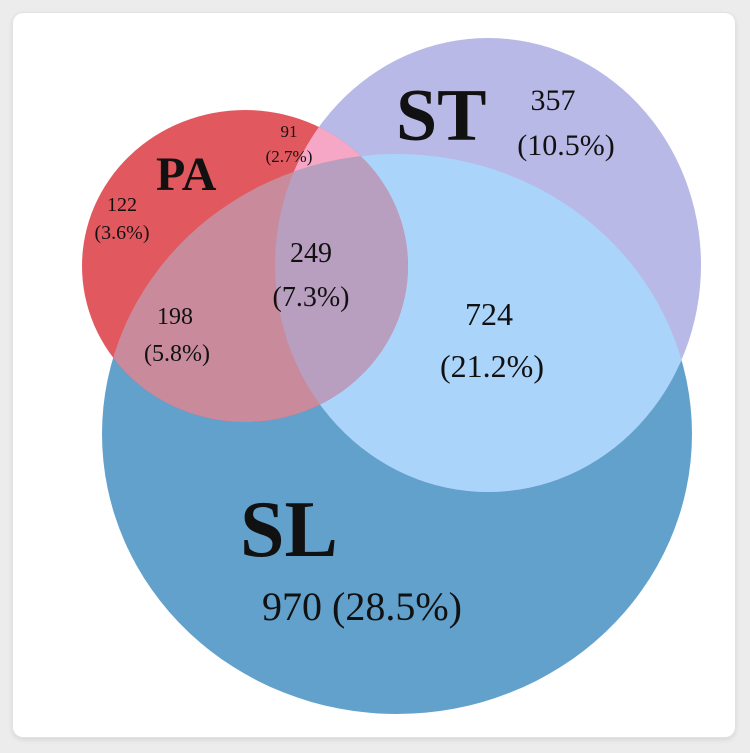  I want to click on st-set-label: ST, so click(441, 116).